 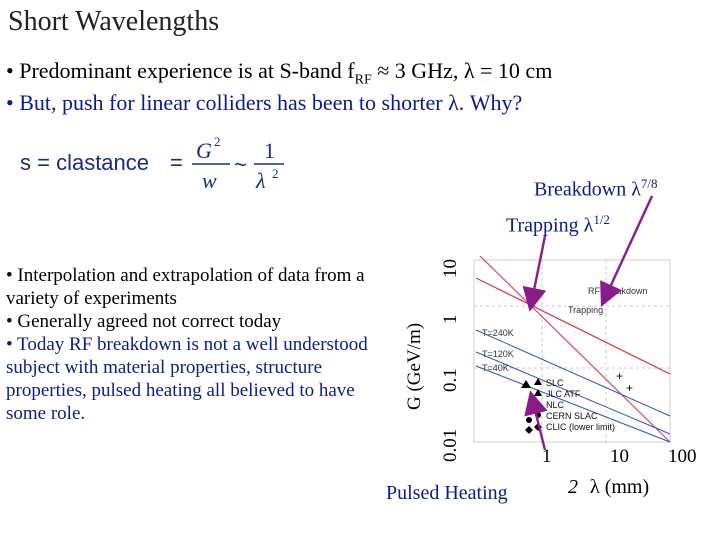 I want to click on formula-den2-exp: 2, so click(x=275, y=173).